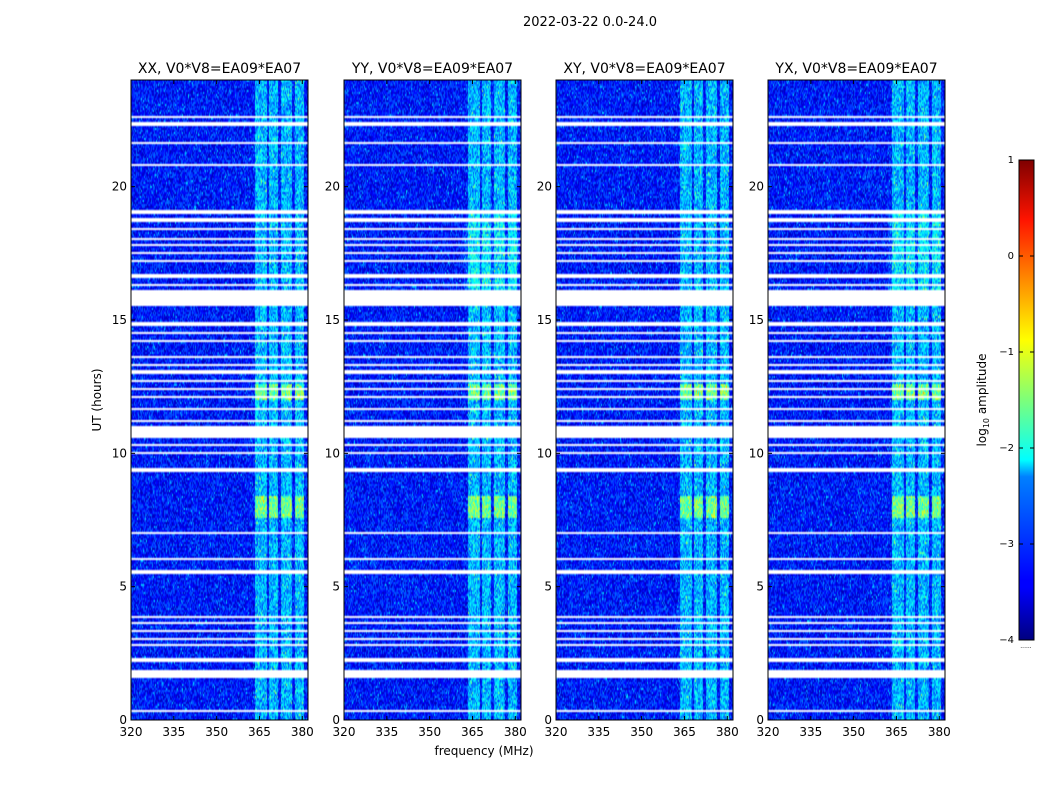 This screenshot has height=800, width=1050. Describe the element at coordinates (1011, 160) in the screenshot. I see `colorbar-tick-label: 1` at that location.